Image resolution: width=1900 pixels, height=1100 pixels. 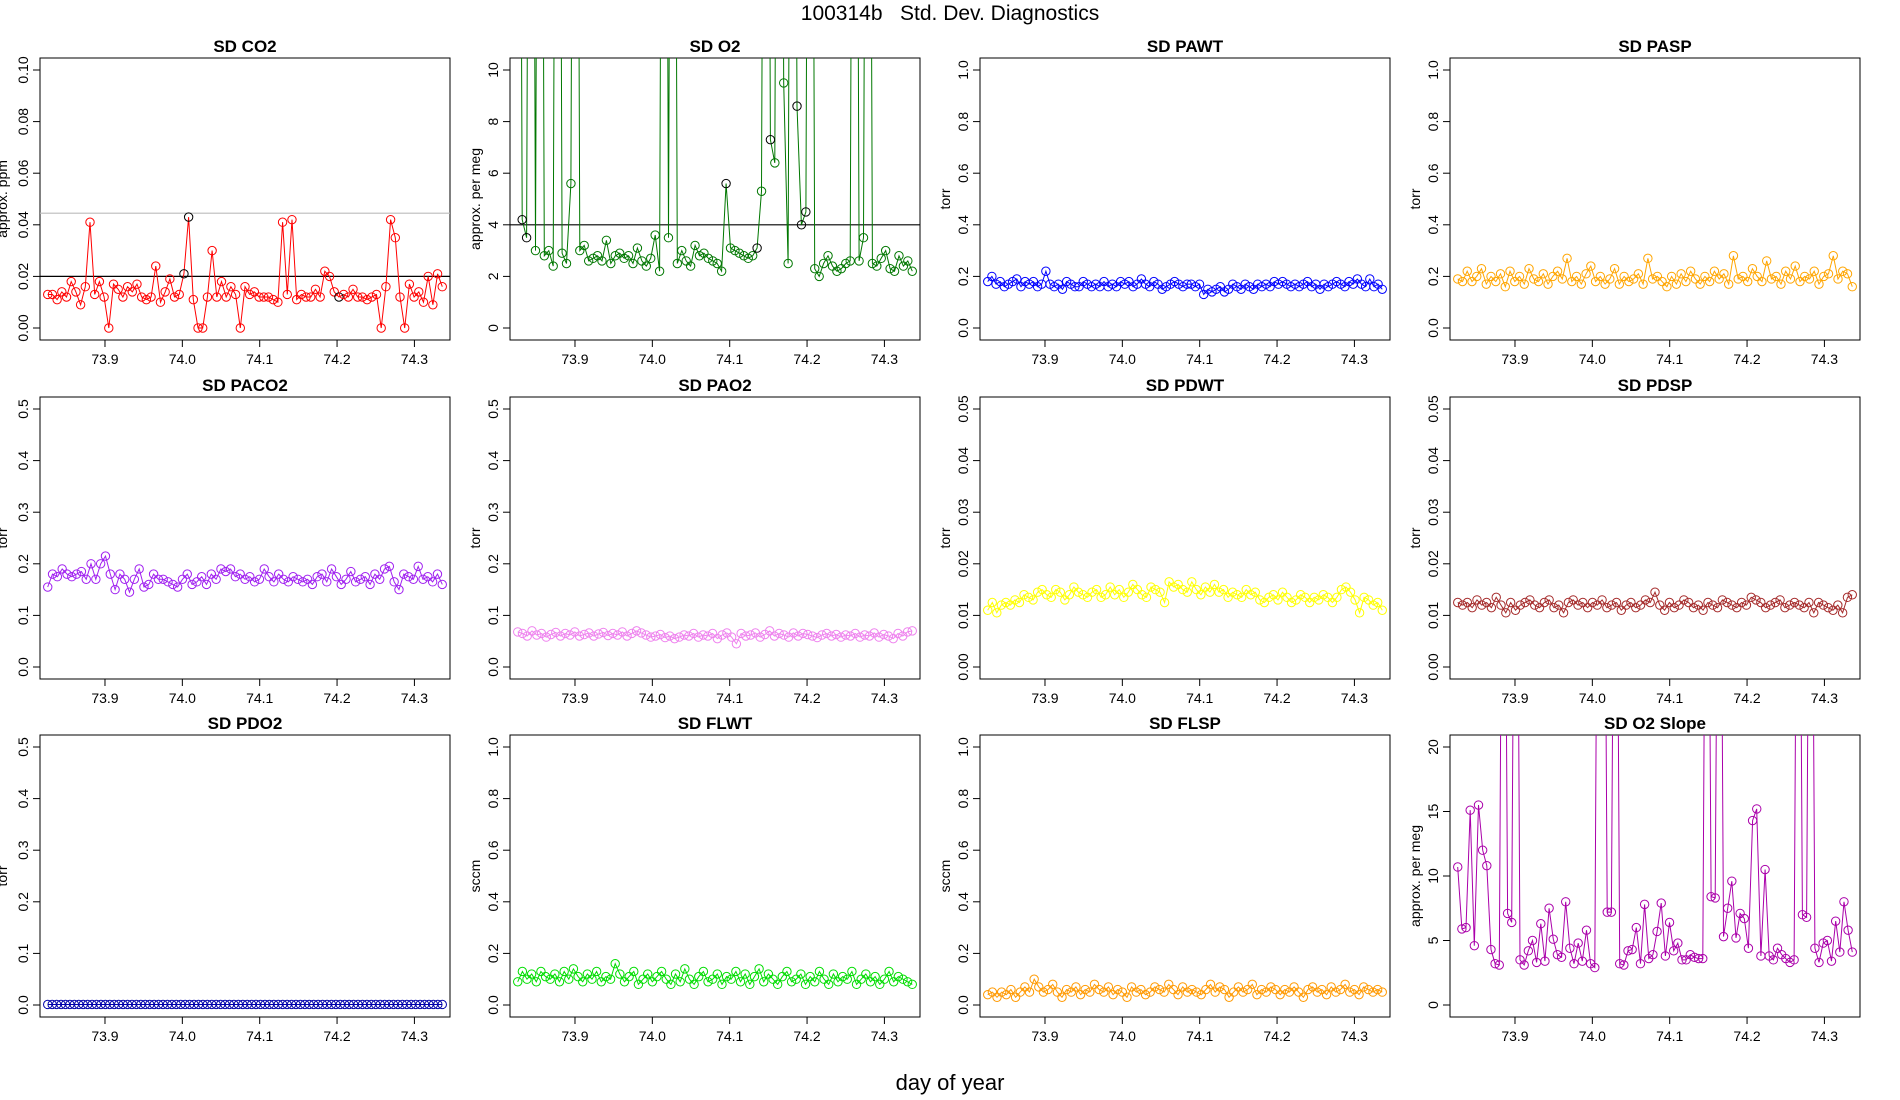 What do you see at coordinates (963, 225) in the screenshot?
I see `y-tick-label: 0.4` at bounding box center [963, 225].